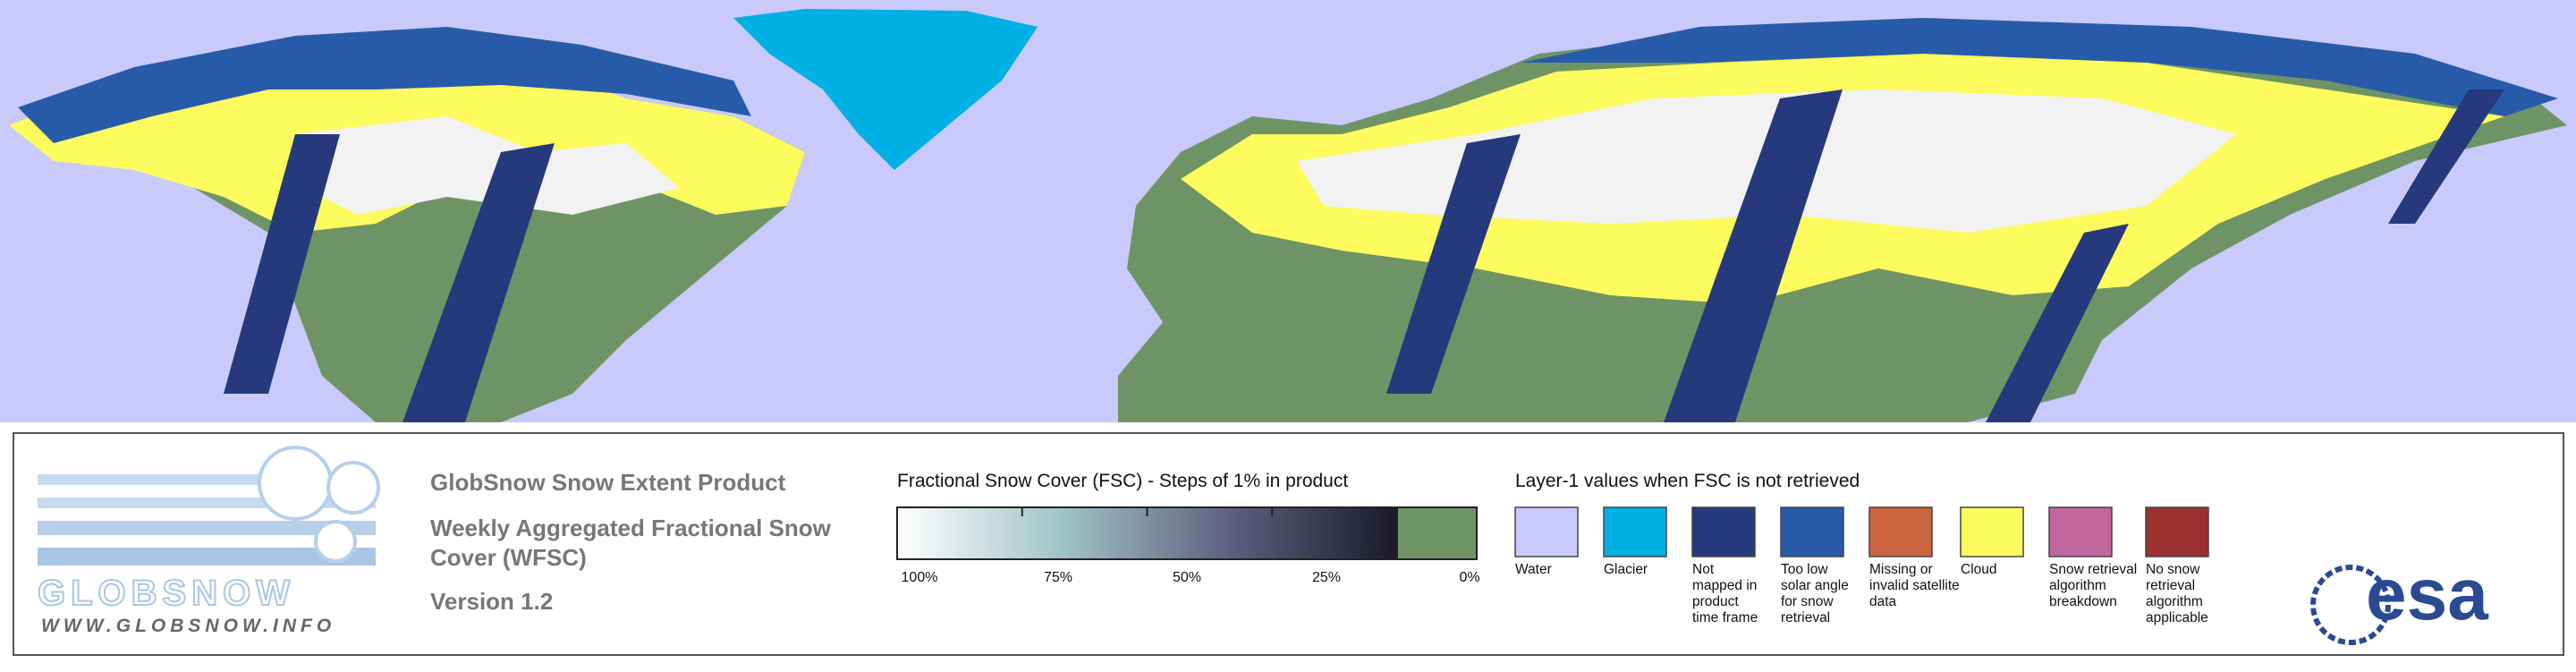 The height and width of the screenshot is (672, 2576). I want to click on logo-name: GLOBSNOW, so click(166, 593).